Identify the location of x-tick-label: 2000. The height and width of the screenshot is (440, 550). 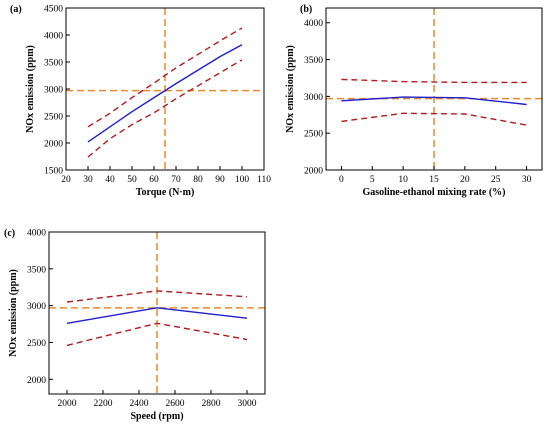
(67, 404).